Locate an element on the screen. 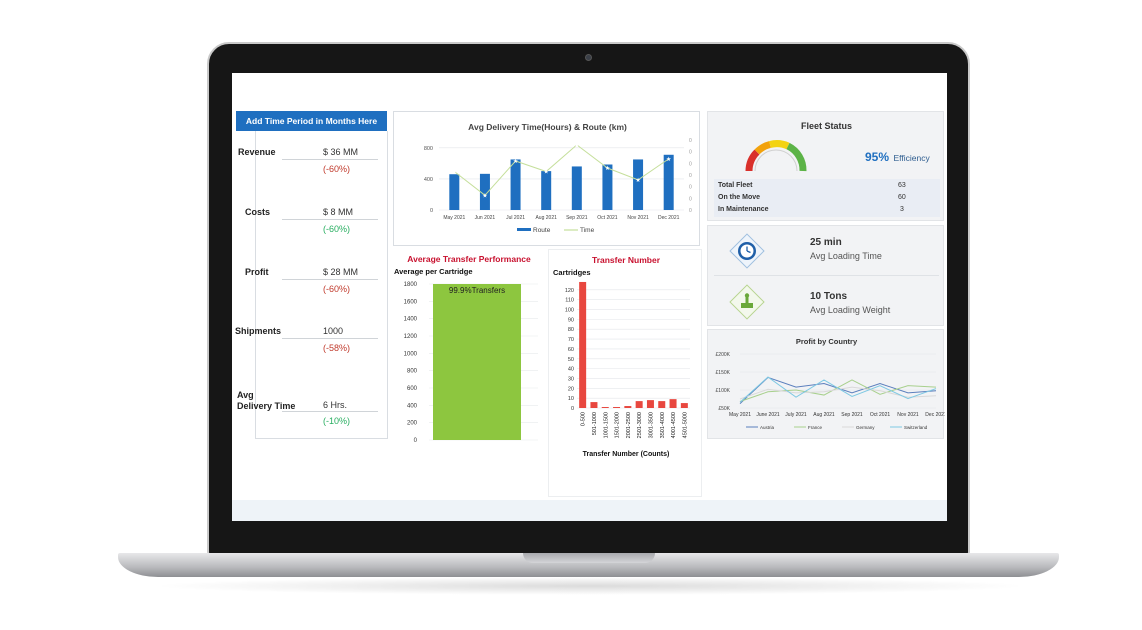  loading-weight-value: 10 Tons is located at coordinates (829, 296).